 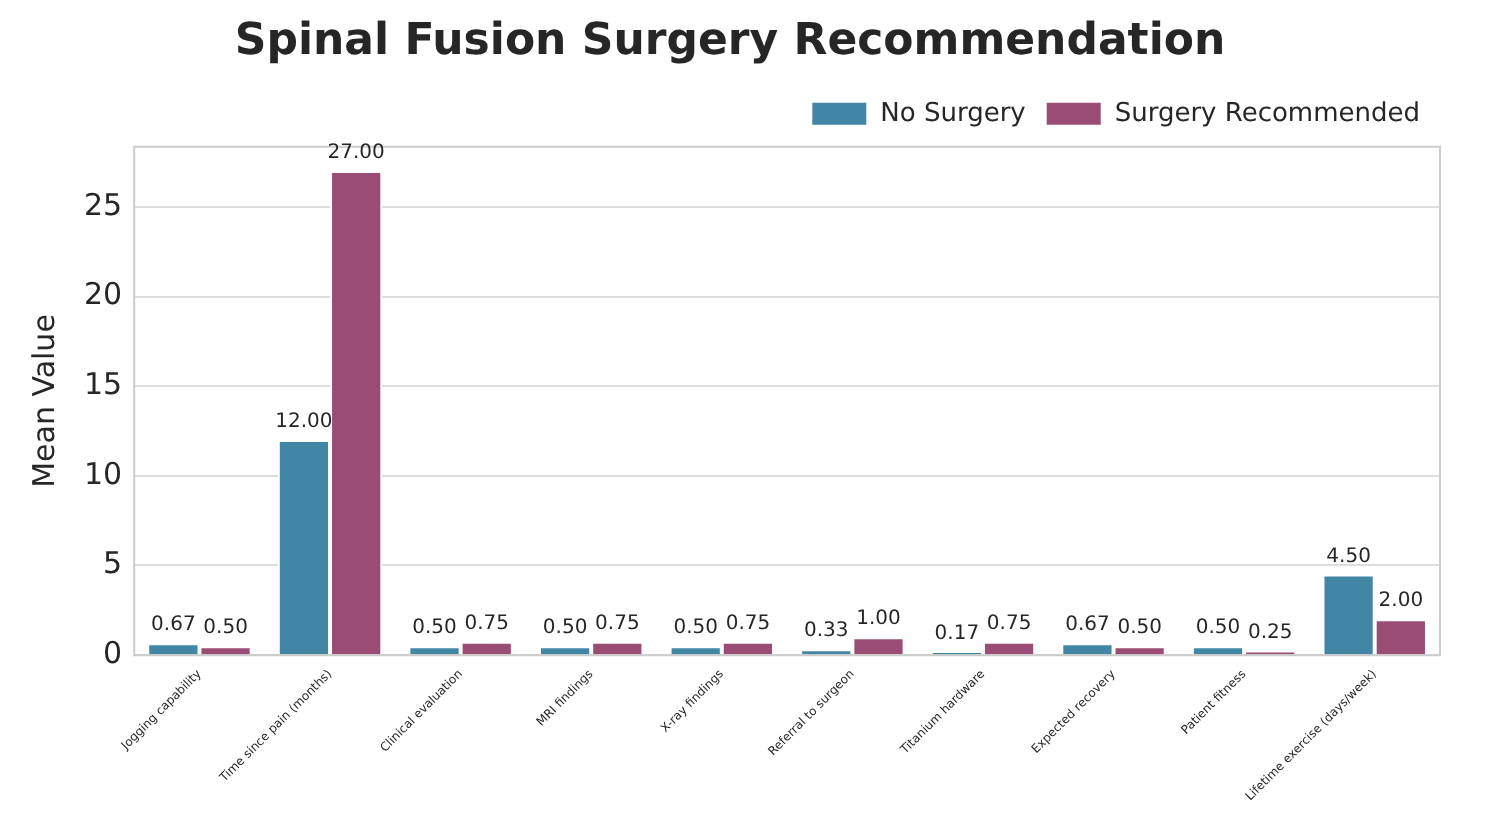 What do you see at coordinates (113, 563) in the screenshot?
I see `y-tick-label: 5` at bounding box center [113, 563].